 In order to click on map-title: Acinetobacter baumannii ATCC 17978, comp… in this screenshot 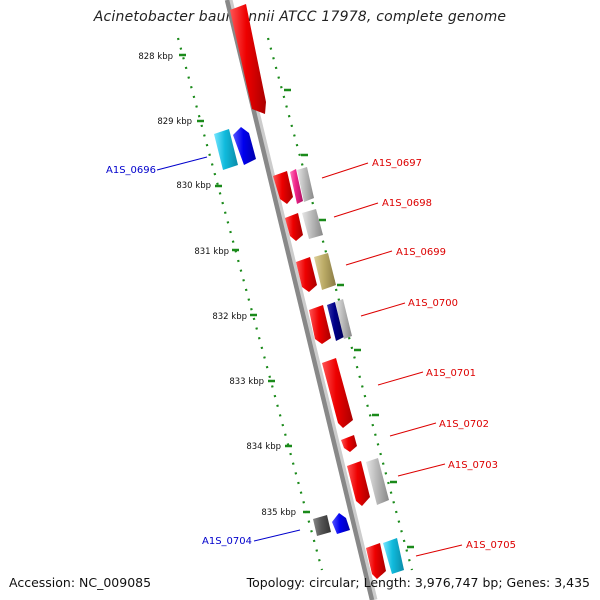, I will do `click(300, 17)`.